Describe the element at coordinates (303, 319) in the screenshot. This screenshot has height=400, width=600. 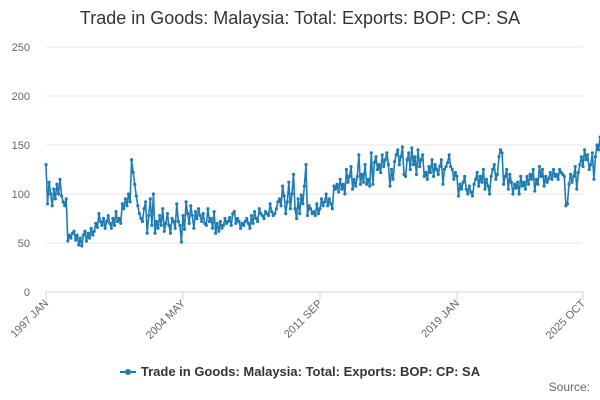
I see `x-tick-label: 2011 SEP` at that location.